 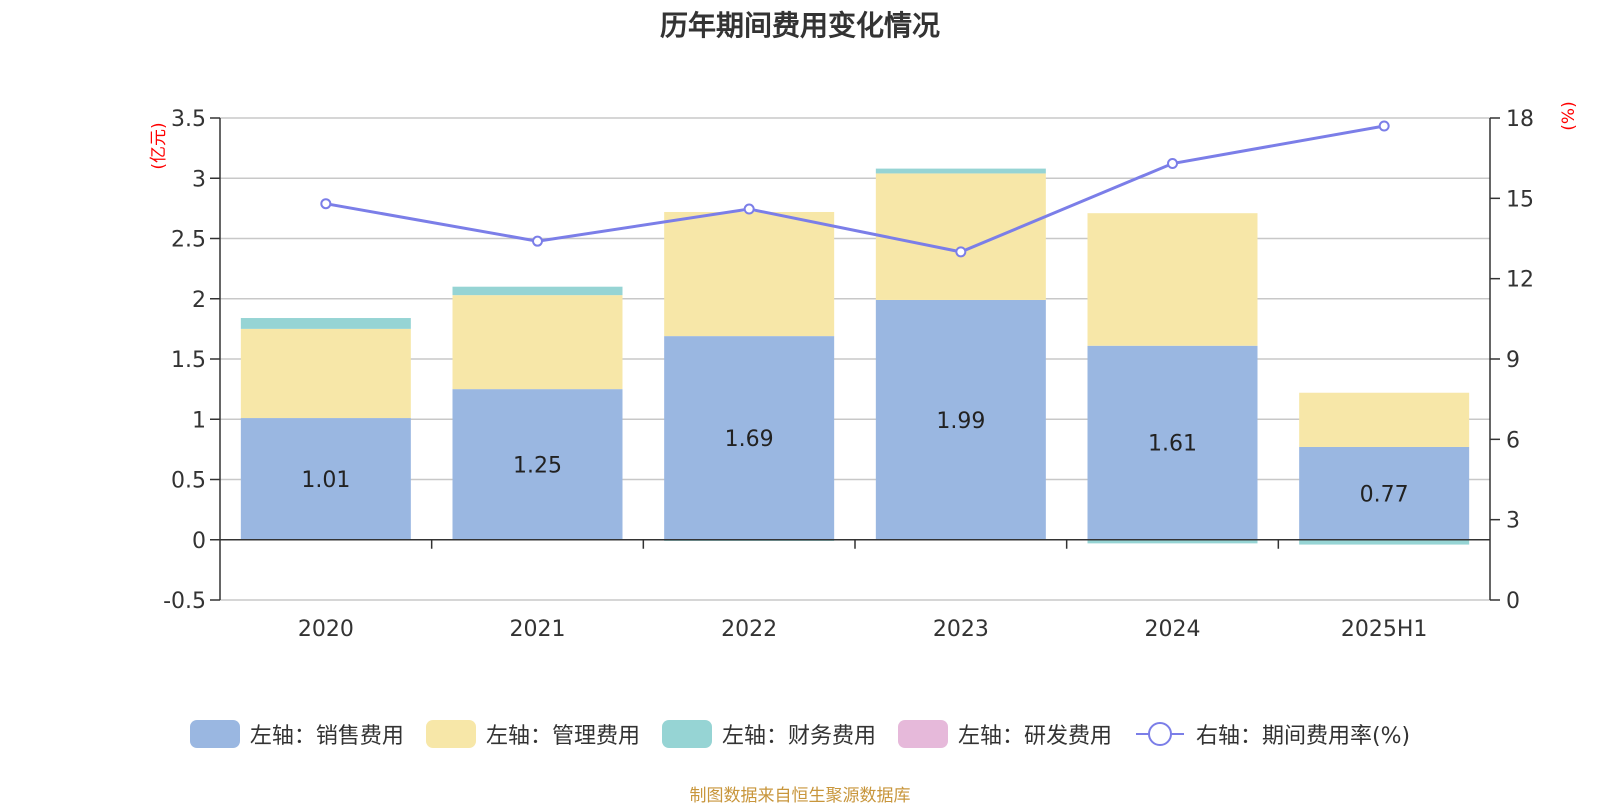 I want to click on legend-item: 左轴：管理费用, so click(x=532, y=734).